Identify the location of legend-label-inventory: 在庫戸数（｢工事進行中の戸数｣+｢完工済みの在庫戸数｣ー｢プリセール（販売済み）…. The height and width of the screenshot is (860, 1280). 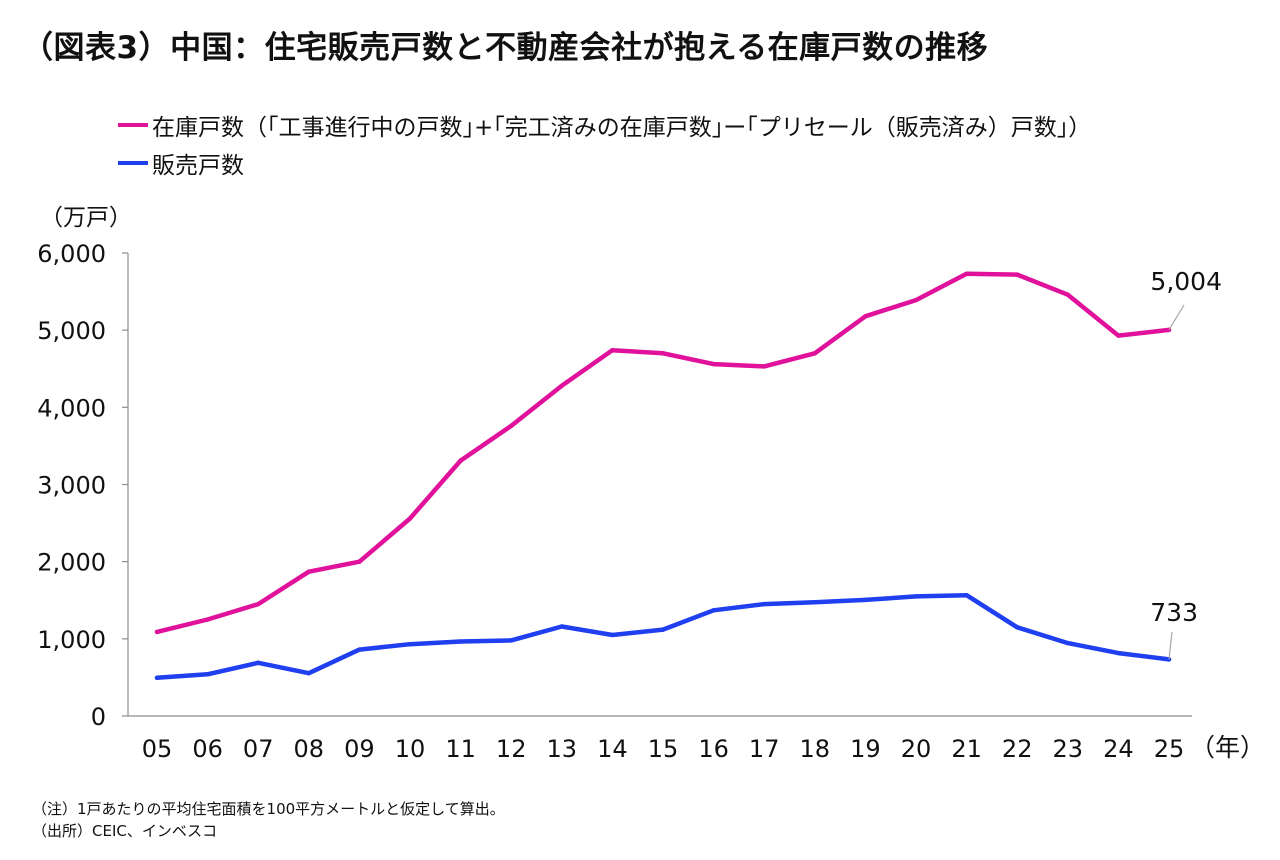
(622, 128).